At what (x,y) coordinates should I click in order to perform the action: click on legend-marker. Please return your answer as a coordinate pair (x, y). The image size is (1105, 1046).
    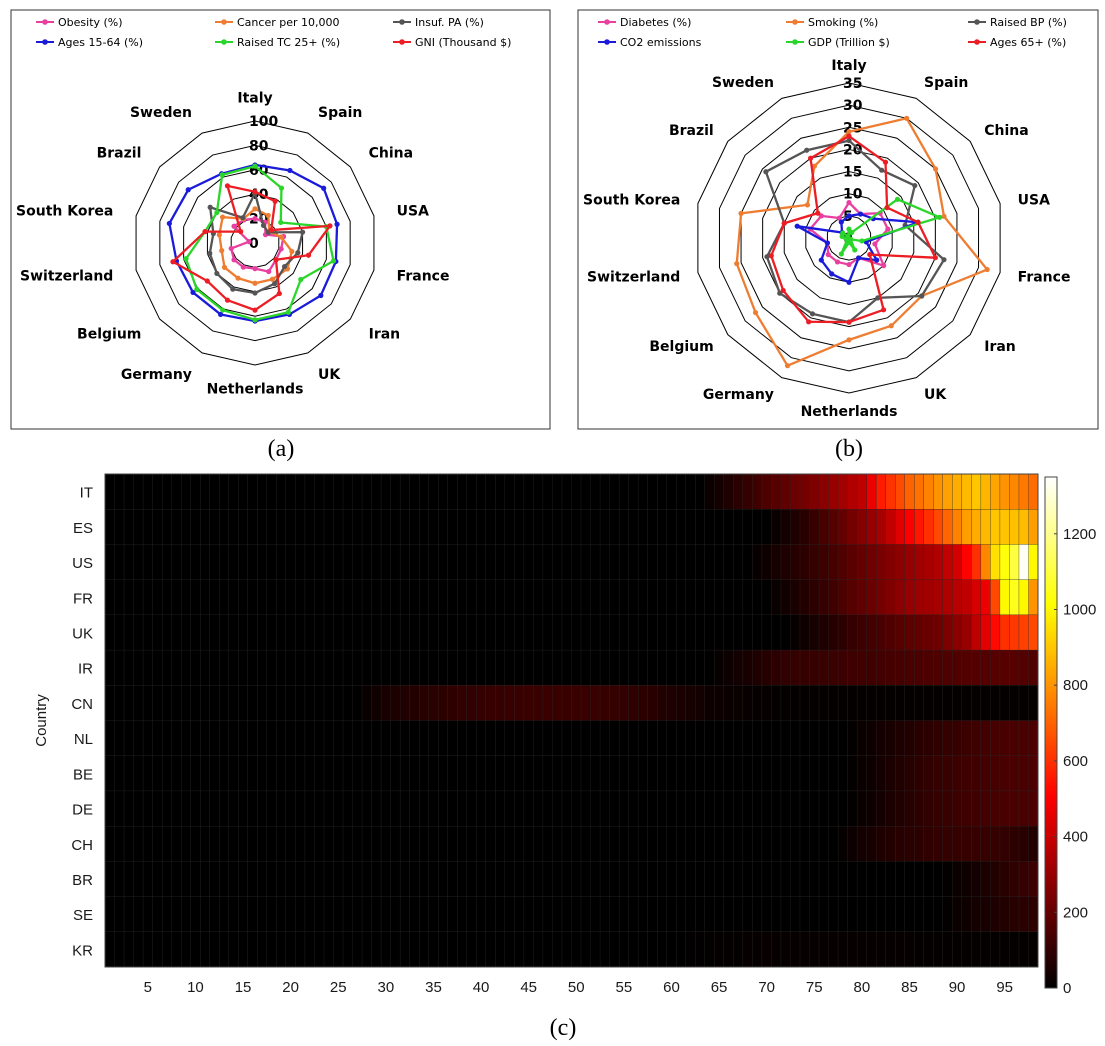
    Looking at the image, I should click on (402, 22).